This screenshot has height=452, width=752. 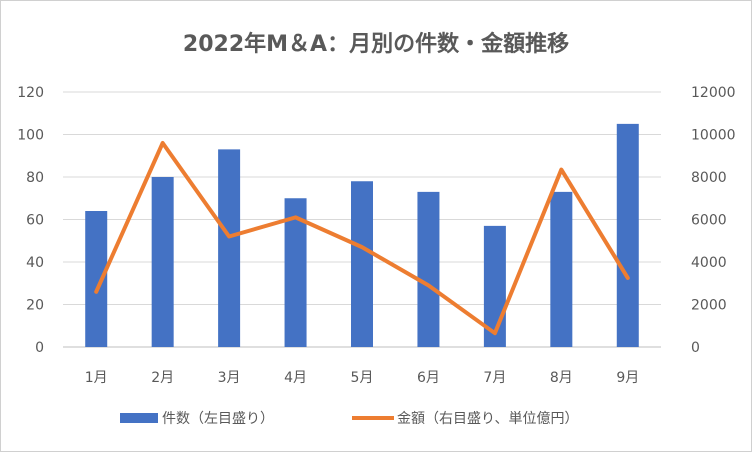 I want to click on left-tick-label: 80, so click(x=35, y=178).